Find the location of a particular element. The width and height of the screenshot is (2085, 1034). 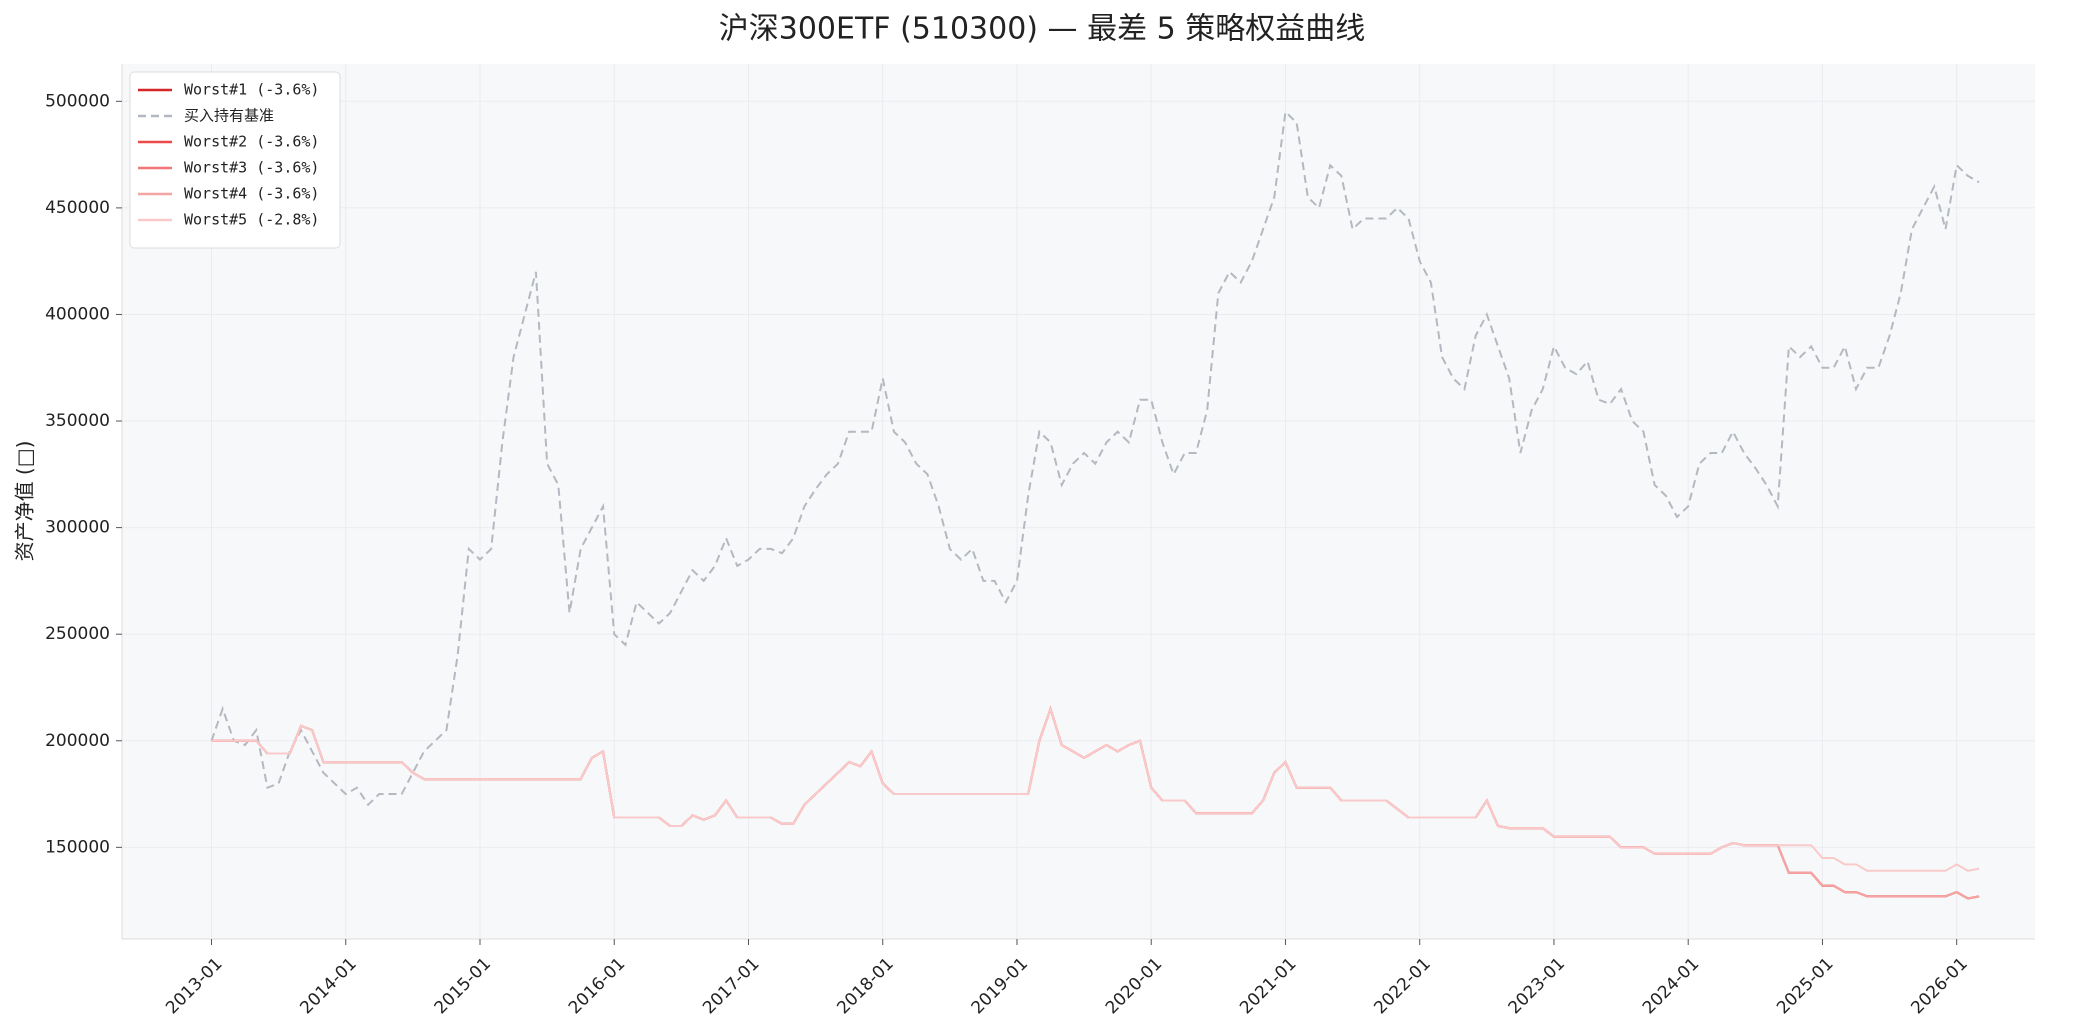

y-tick-label: 200000 is located at coordinates (77, 741).